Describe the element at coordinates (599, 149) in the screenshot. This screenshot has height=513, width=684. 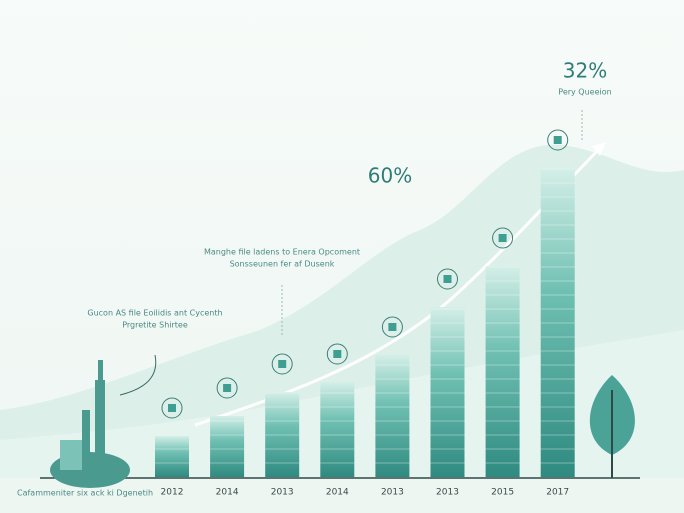
I see `arrow-head` at that location.